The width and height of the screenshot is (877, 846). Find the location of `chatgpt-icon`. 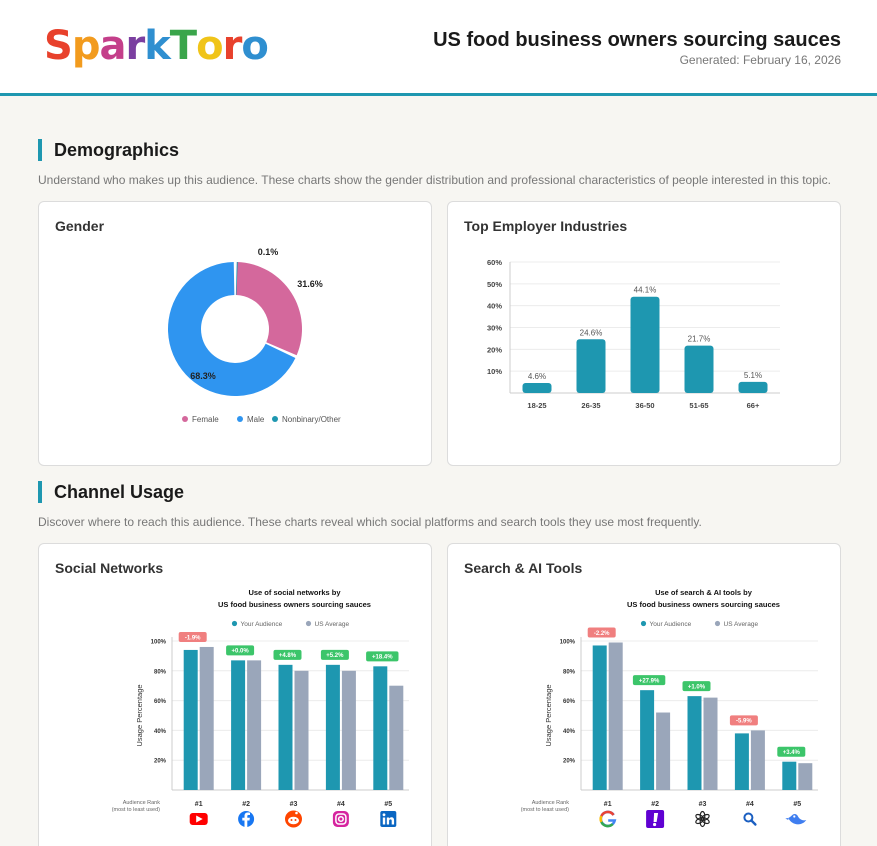

chatgpt-icon is located at coordinates (702, 819).